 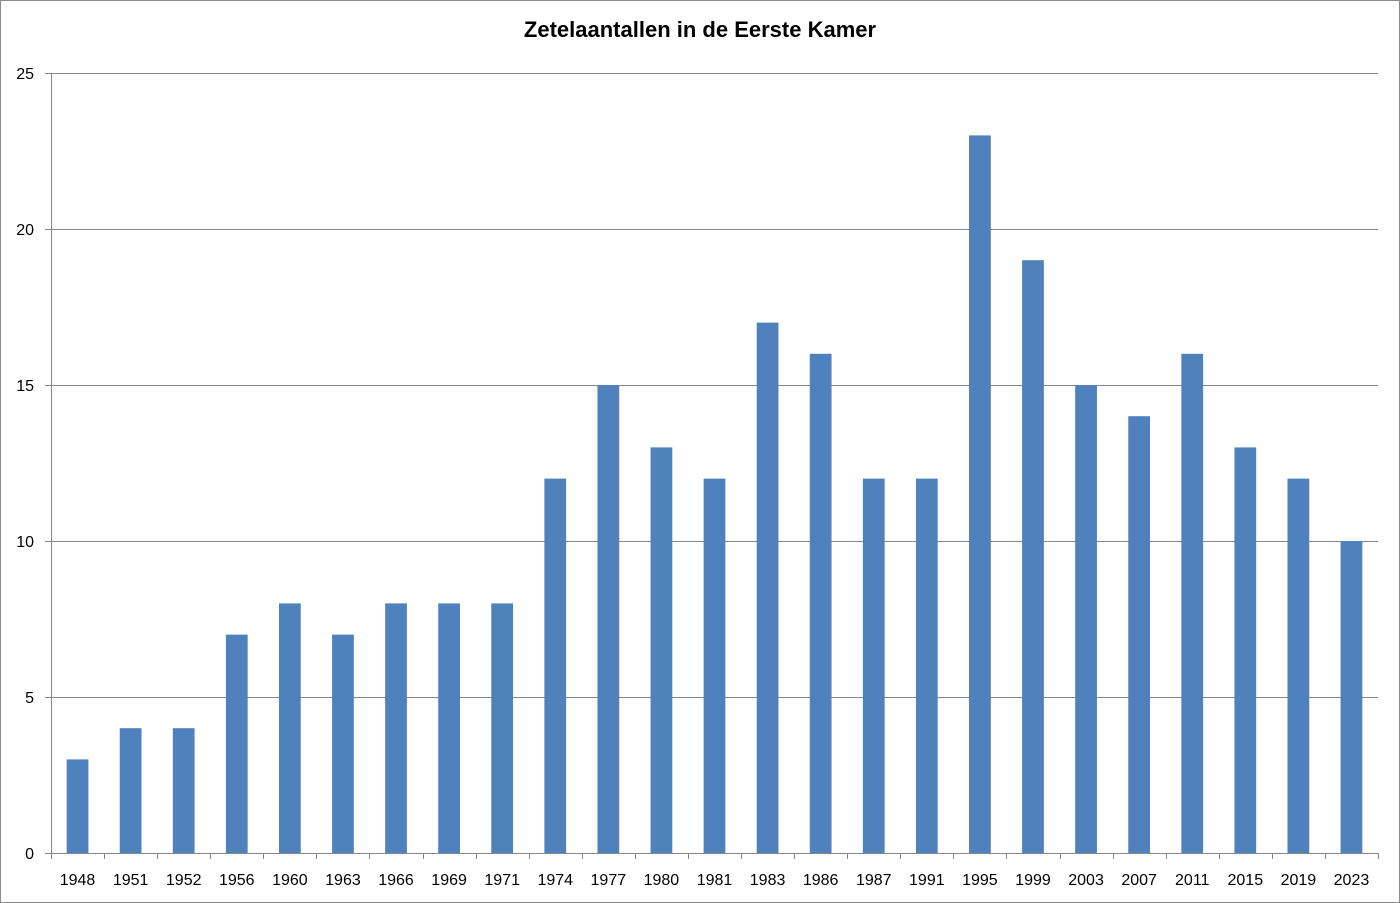 What do you see at coordinates (555, 880) in the screenshot?
I see `x-tick-label: 1974` at bounding box center [555, 880].